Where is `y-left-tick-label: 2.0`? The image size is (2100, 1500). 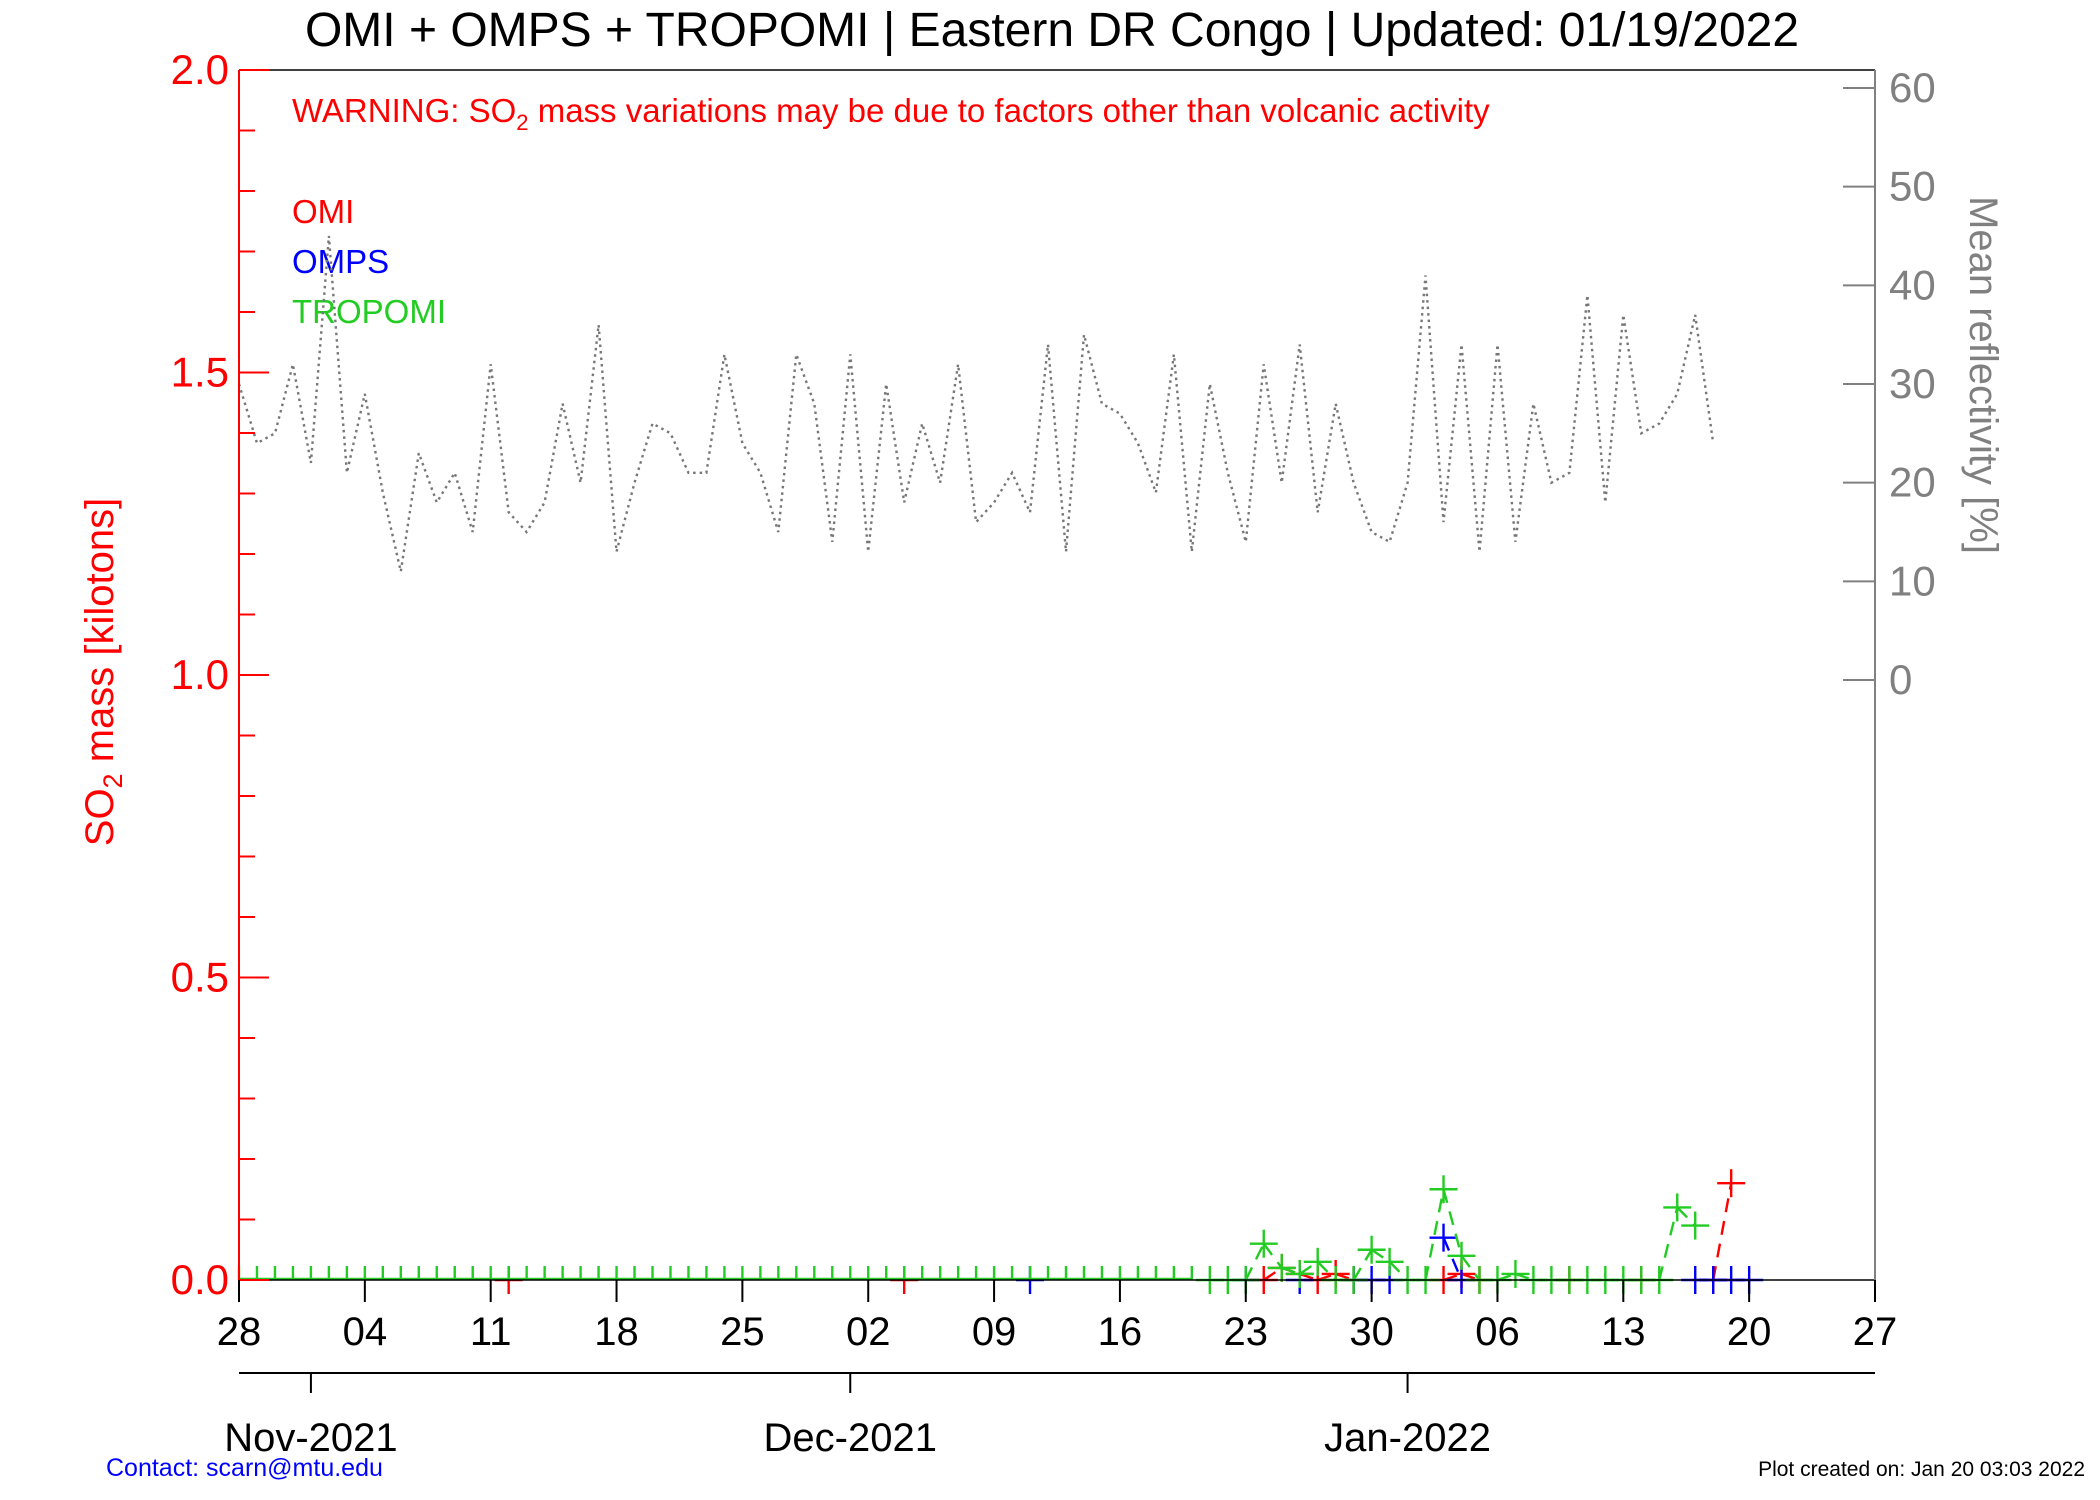
y-left-tick-label: 2.0 is located at coordinates (200, 69).